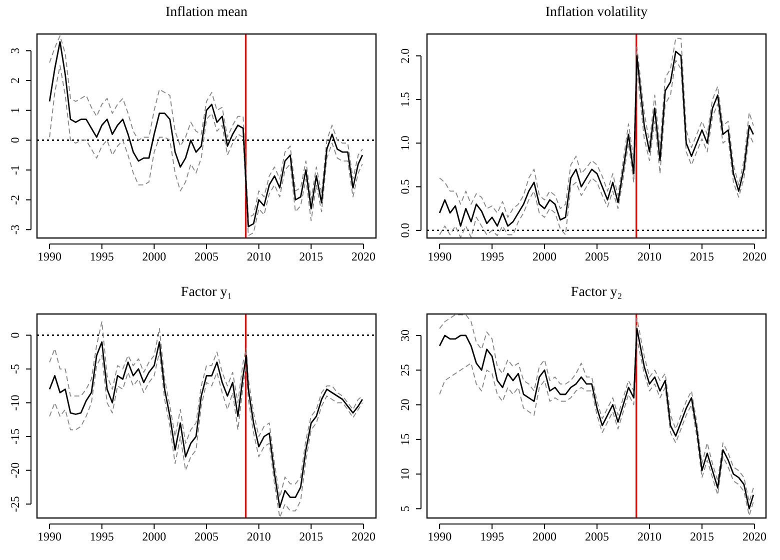 The width and height of the screenshot is (780, 560). I want to click on y-tick-label: -10, so click(15, 402).